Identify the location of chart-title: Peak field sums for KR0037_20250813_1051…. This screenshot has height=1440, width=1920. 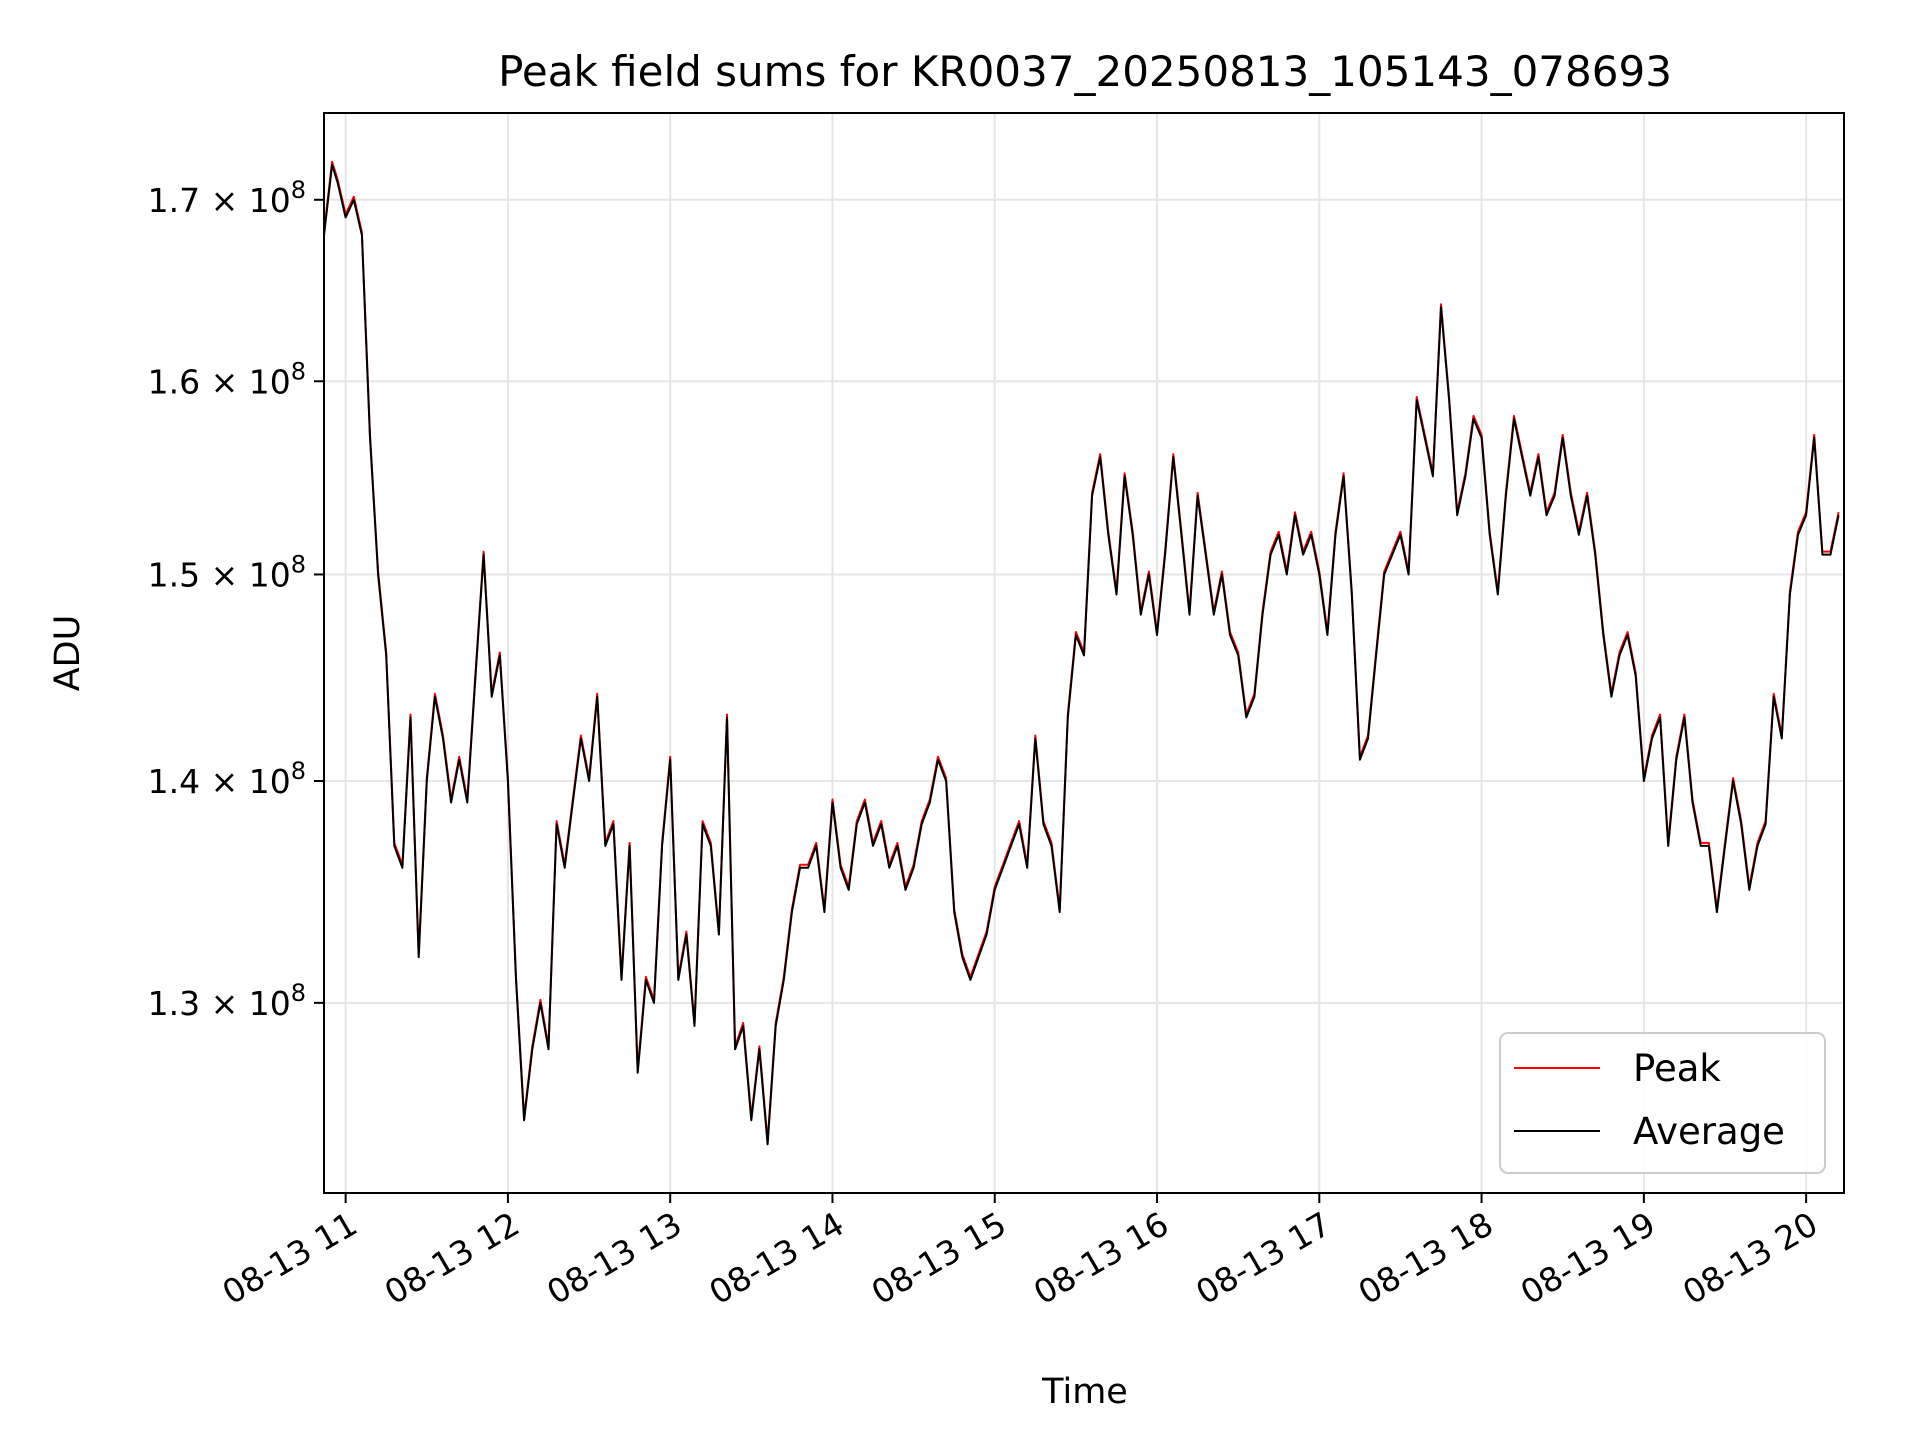
(1085, 71).